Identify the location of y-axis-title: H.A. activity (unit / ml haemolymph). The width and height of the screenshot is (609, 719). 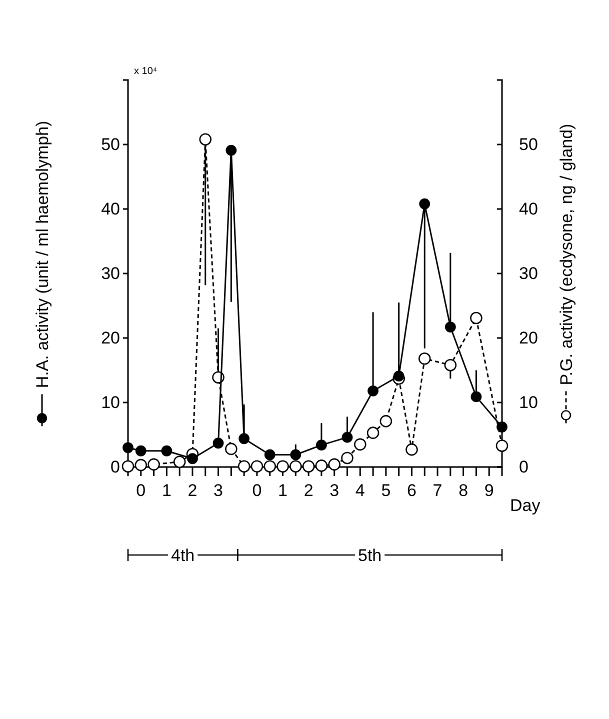
(42, 254).